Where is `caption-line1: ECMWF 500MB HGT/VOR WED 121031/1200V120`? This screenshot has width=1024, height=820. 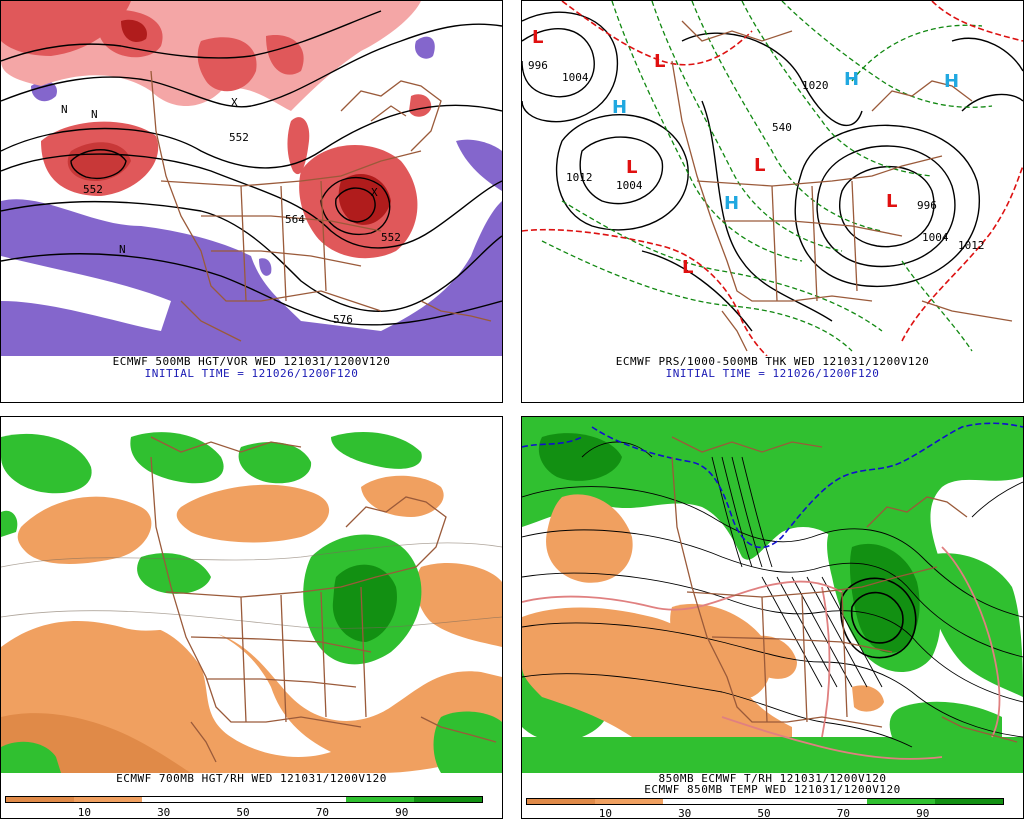
caption-line1: ECMWF 500MB HGT/VOR WED 121031/1200V120 is located at coordinates (251, 361).